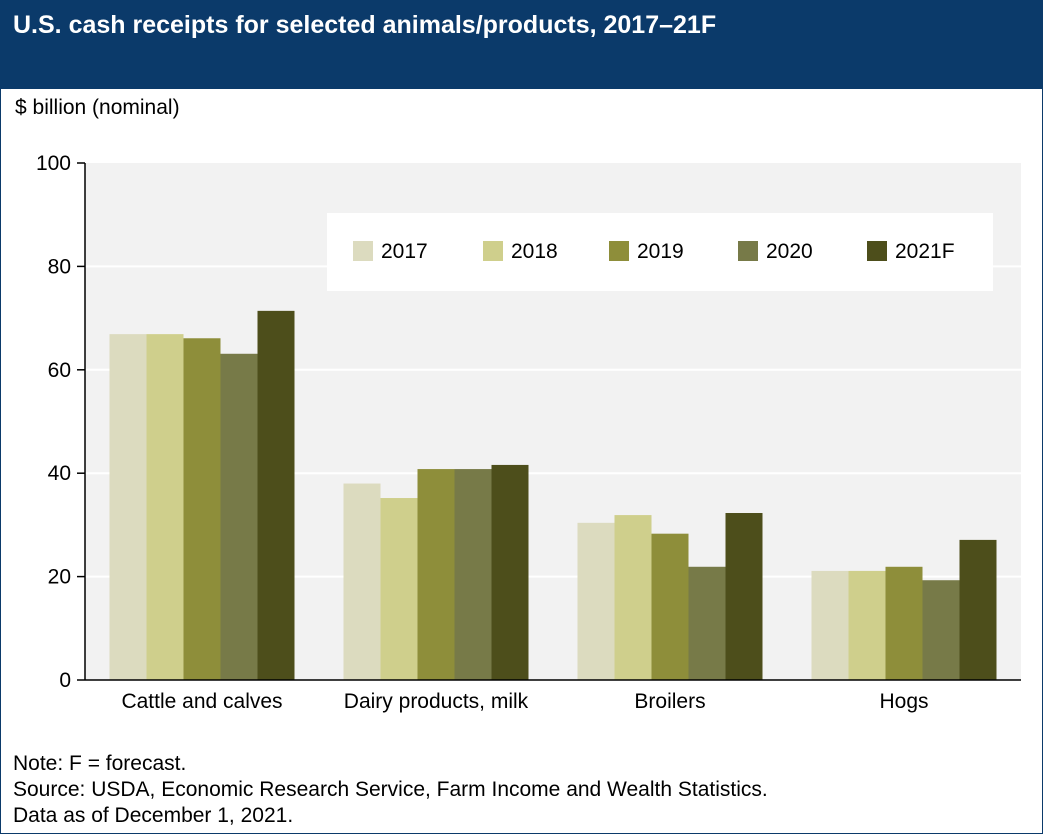 Image resolution: width=1043 pixels, height=834 pixels. I want to click on legend-swatch-2018, so click(493, 251).